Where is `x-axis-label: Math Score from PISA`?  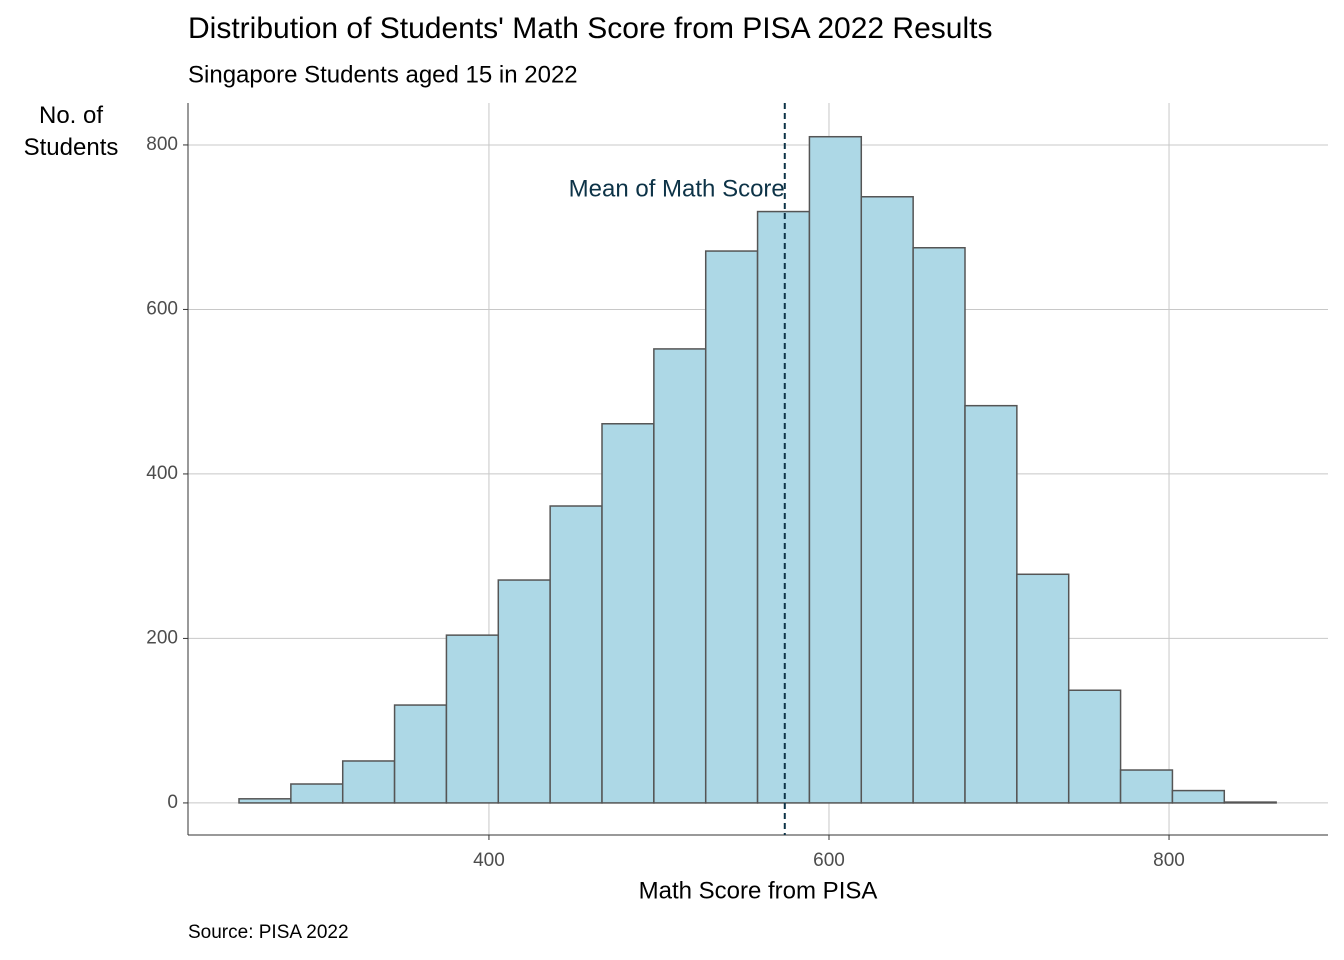 x-axis-label: Math Score from PISA is located at coordinates (758, 890).